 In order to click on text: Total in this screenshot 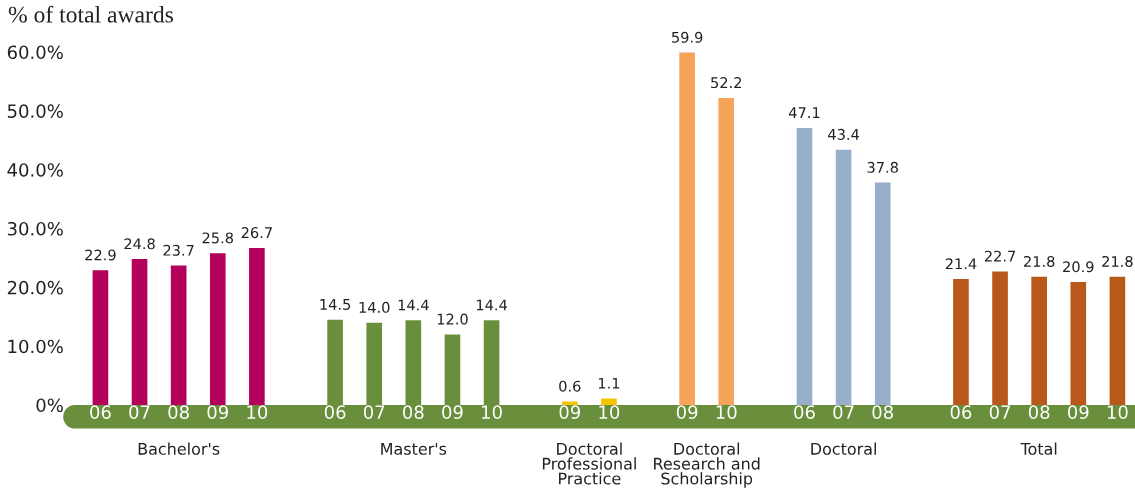, I will do `click(1038, 448)`.